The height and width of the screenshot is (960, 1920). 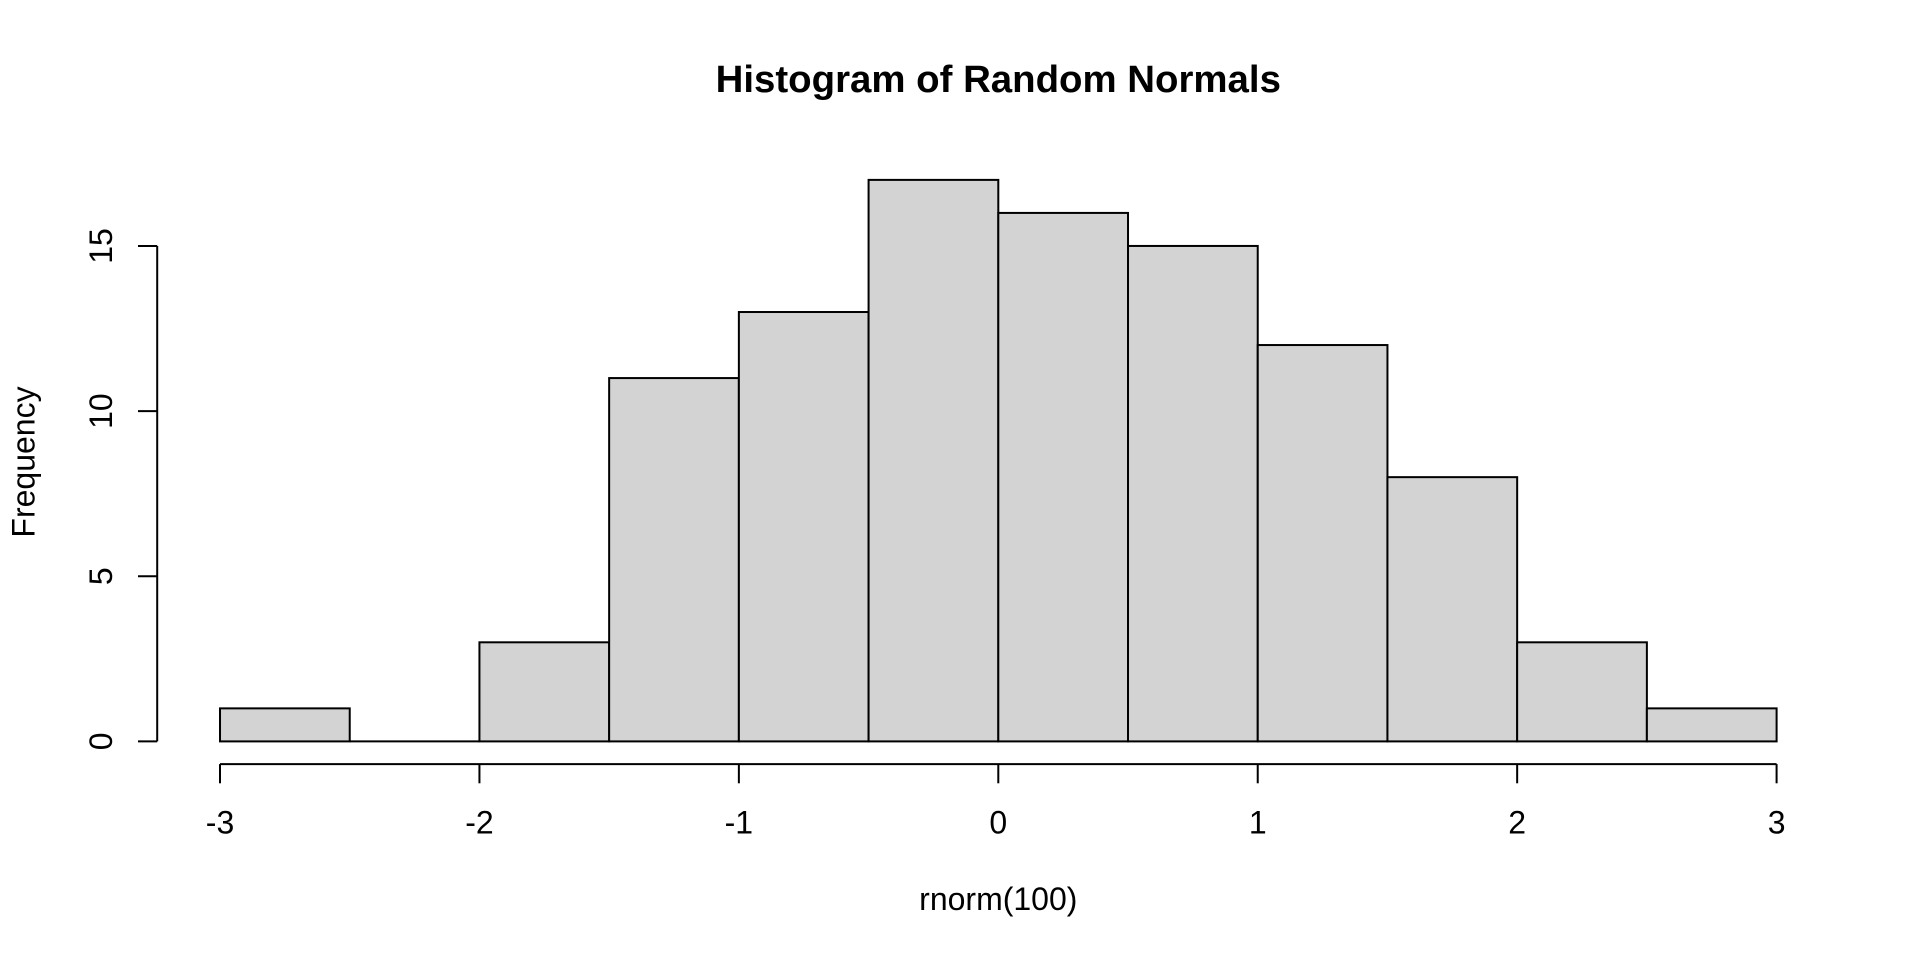 I want to click on svg-text: 5, so click(x=101, y=576).